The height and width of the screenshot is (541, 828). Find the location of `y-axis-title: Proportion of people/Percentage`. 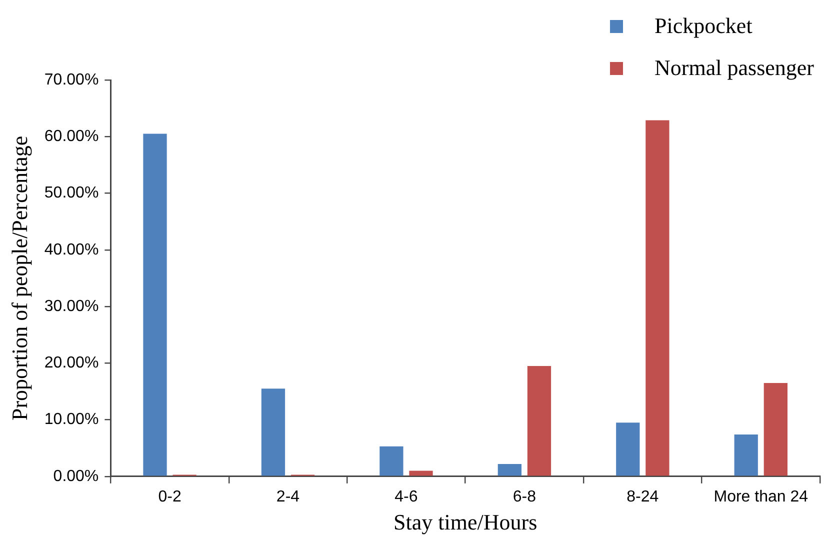

y-axis-title: Proportion of people/Percentage is located at coordinates (19, 278).